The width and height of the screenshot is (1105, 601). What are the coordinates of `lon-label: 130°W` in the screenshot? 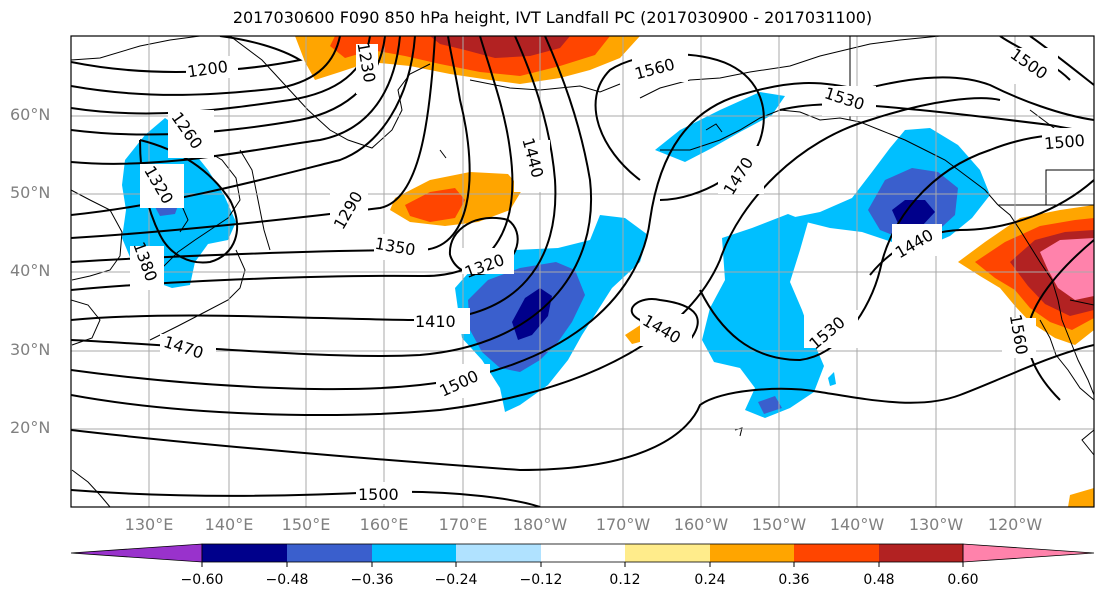 It's located at (936, 524).